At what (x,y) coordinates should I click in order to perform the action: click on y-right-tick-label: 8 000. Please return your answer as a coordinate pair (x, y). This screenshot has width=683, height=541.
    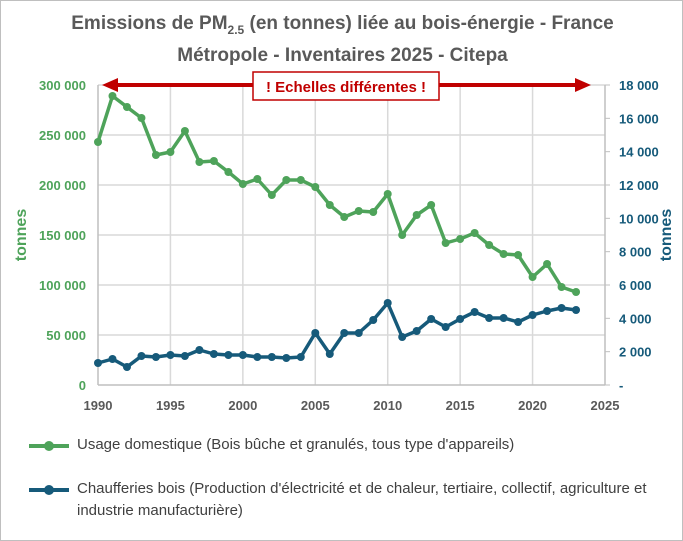
    Looking at the image, I should click on (635, 252).